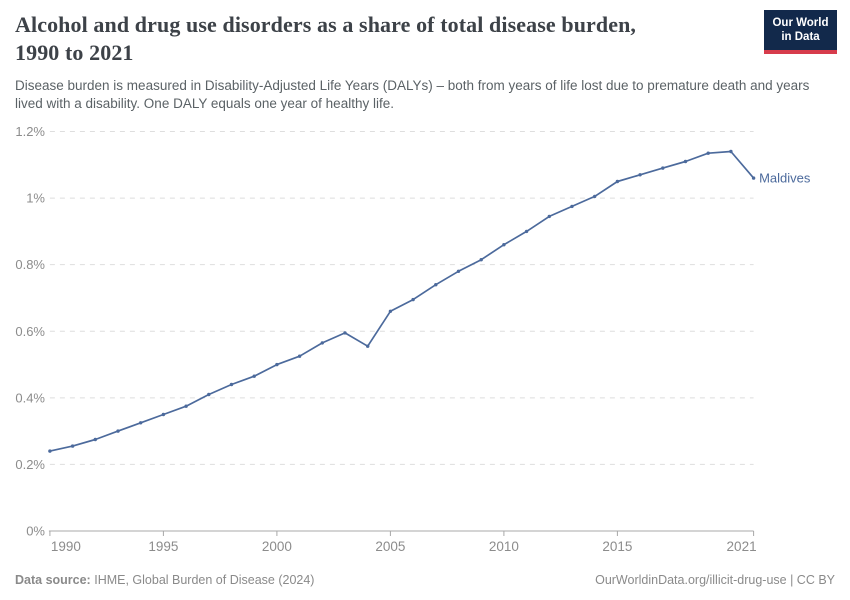 The image size is (850, 600). I want to click on owid-logo: Our World in Data, so click(800, 32).